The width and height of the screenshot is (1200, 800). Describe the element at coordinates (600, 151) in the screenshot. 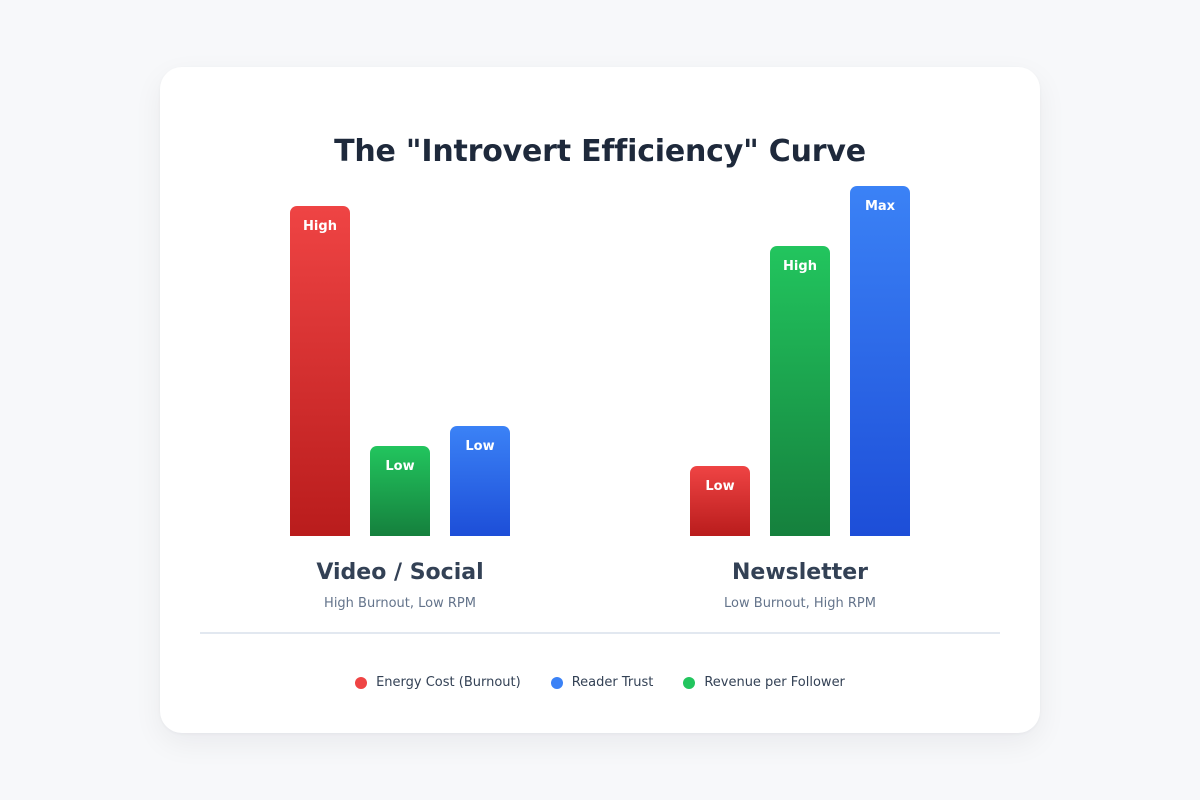

I see `chart-title: The "Introvert Efficiency" Curve` at that location.